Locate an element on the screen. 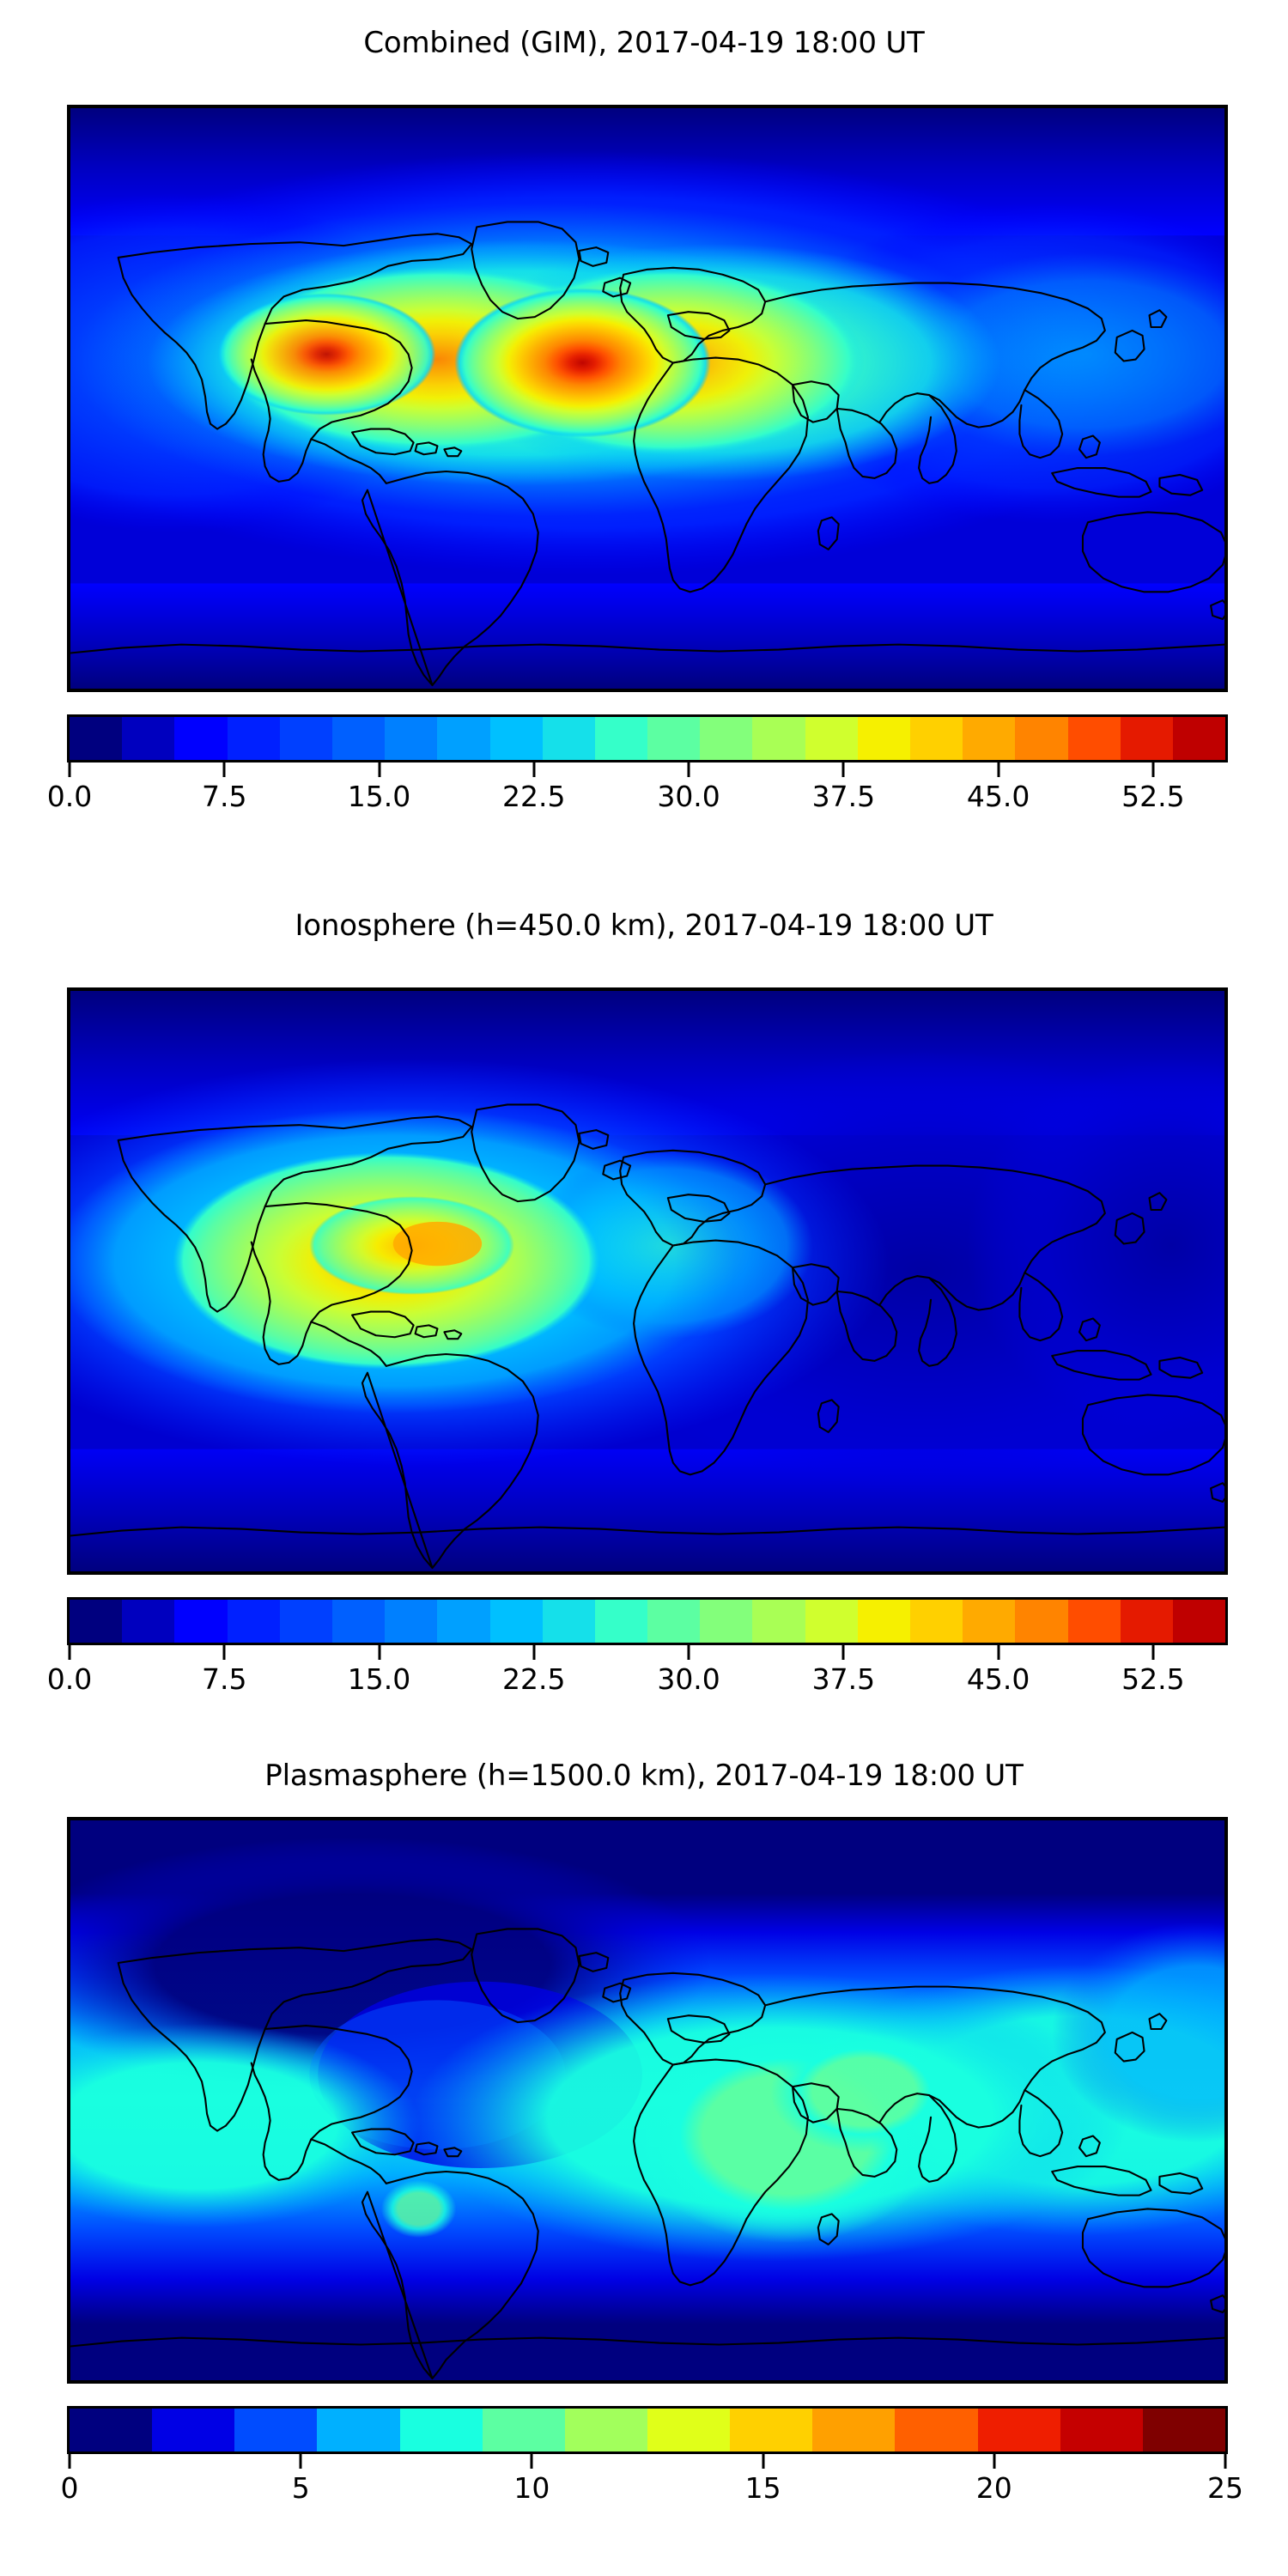 The image size is (1288, 2576). colorbar-tick-label-7: 52.5 is located at coordinates (1153, 1679).